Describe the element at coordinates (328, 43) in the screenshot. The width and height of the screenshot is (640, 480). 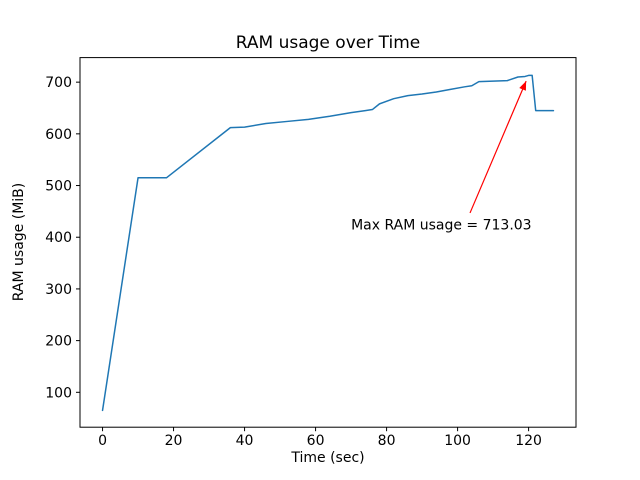
I see `chart-title: RAM usage over Time` at that location.